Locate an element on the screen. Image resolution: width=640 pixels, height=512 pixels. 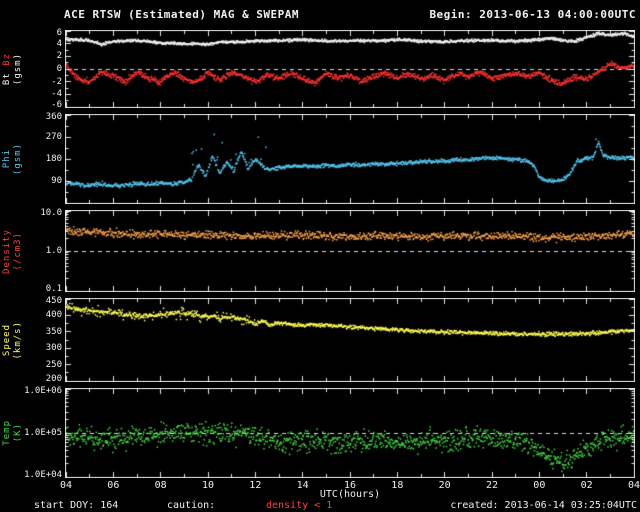
start-doy-label: start DOY: 164 is located at coordinates (76, 505).